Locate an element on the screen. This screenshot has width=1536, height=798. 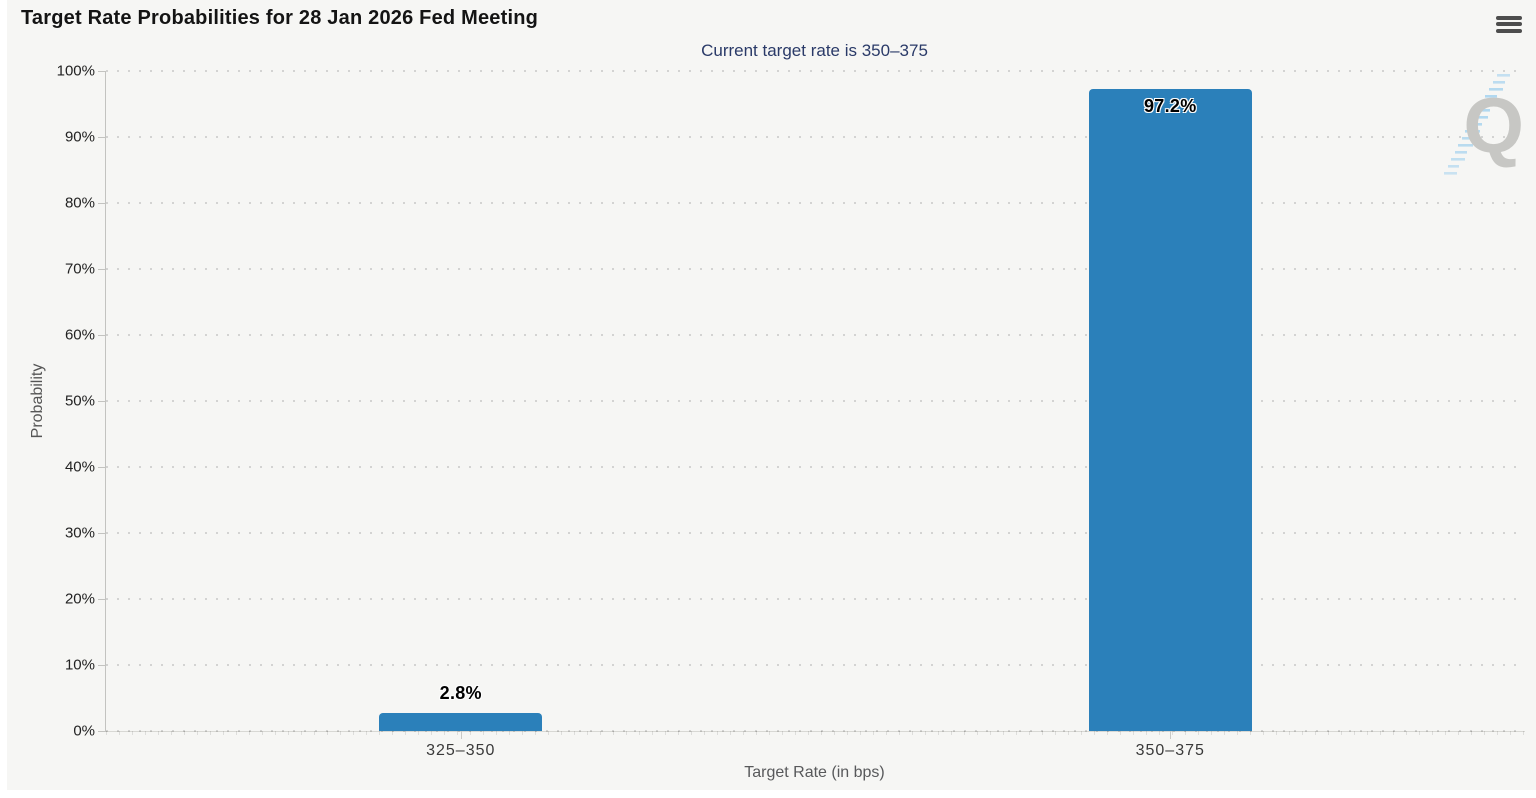
x-tick-label: 350–375 is located at coordinates (1170, 750).